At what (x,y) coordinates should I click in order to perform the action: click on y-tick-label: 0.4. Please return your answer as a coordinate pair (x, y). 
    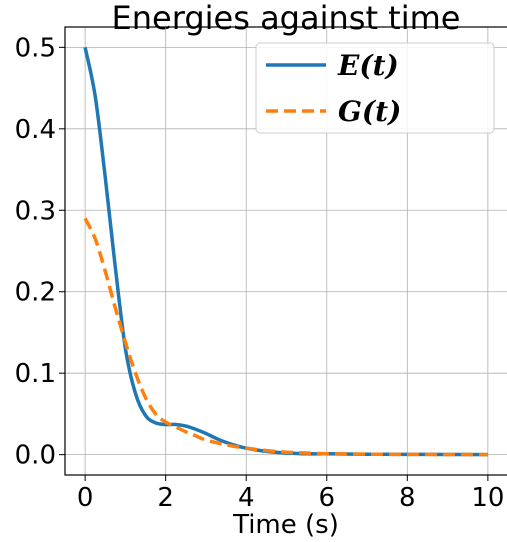
    Looking at the image, I should click on (35, 130).